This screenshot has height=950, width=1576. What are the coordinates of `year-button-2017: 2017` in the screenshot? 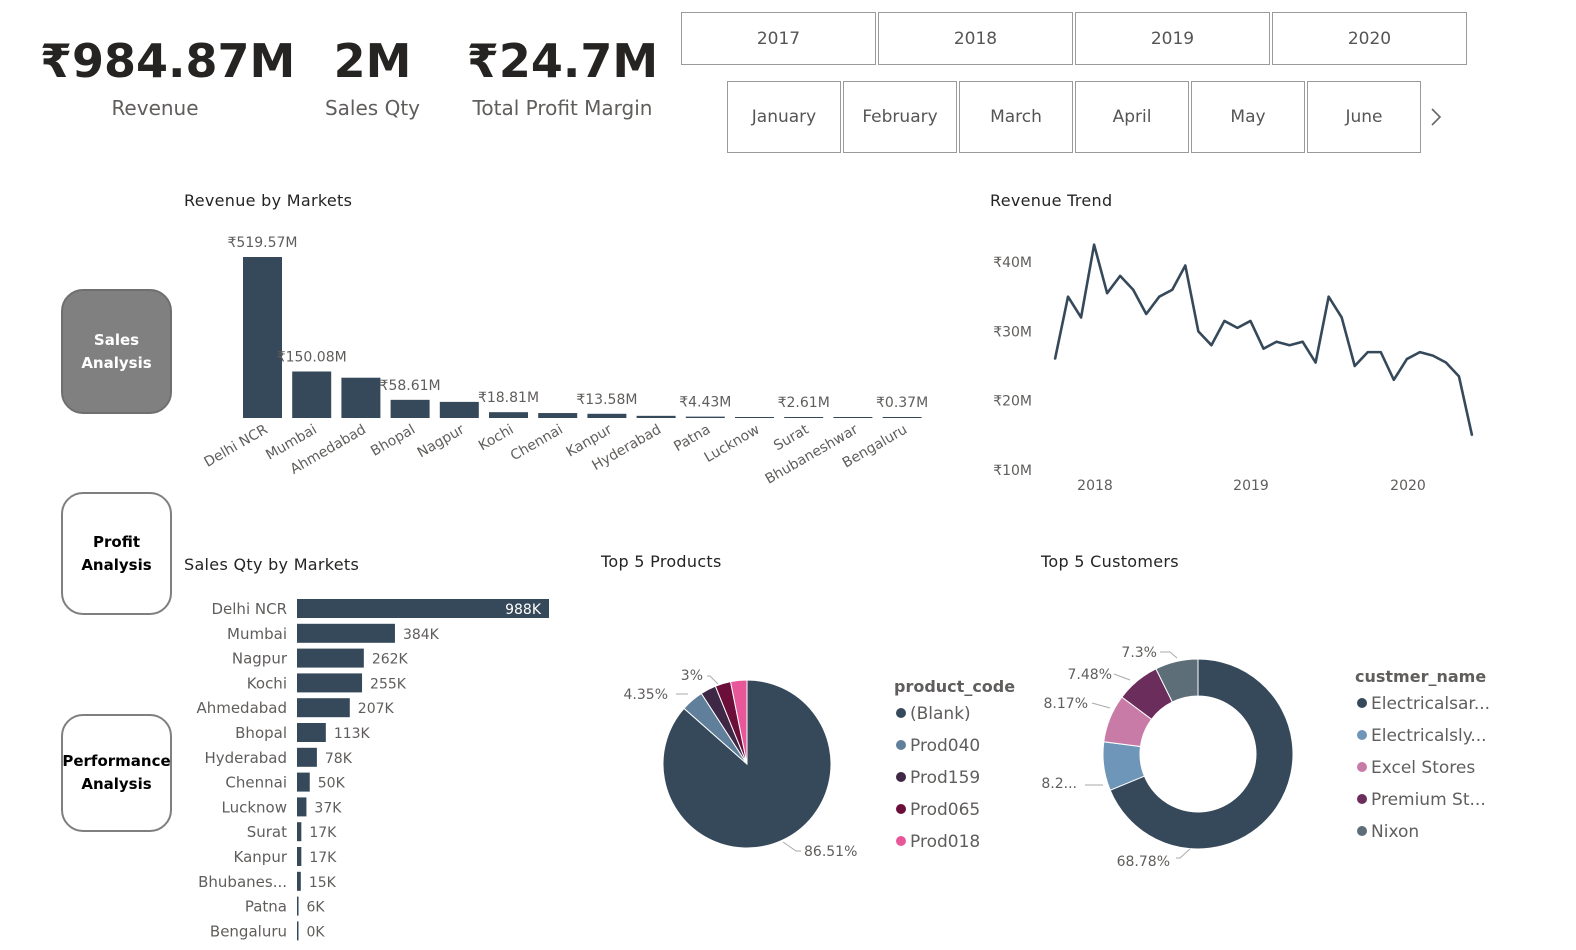 It's located at (778, 38).